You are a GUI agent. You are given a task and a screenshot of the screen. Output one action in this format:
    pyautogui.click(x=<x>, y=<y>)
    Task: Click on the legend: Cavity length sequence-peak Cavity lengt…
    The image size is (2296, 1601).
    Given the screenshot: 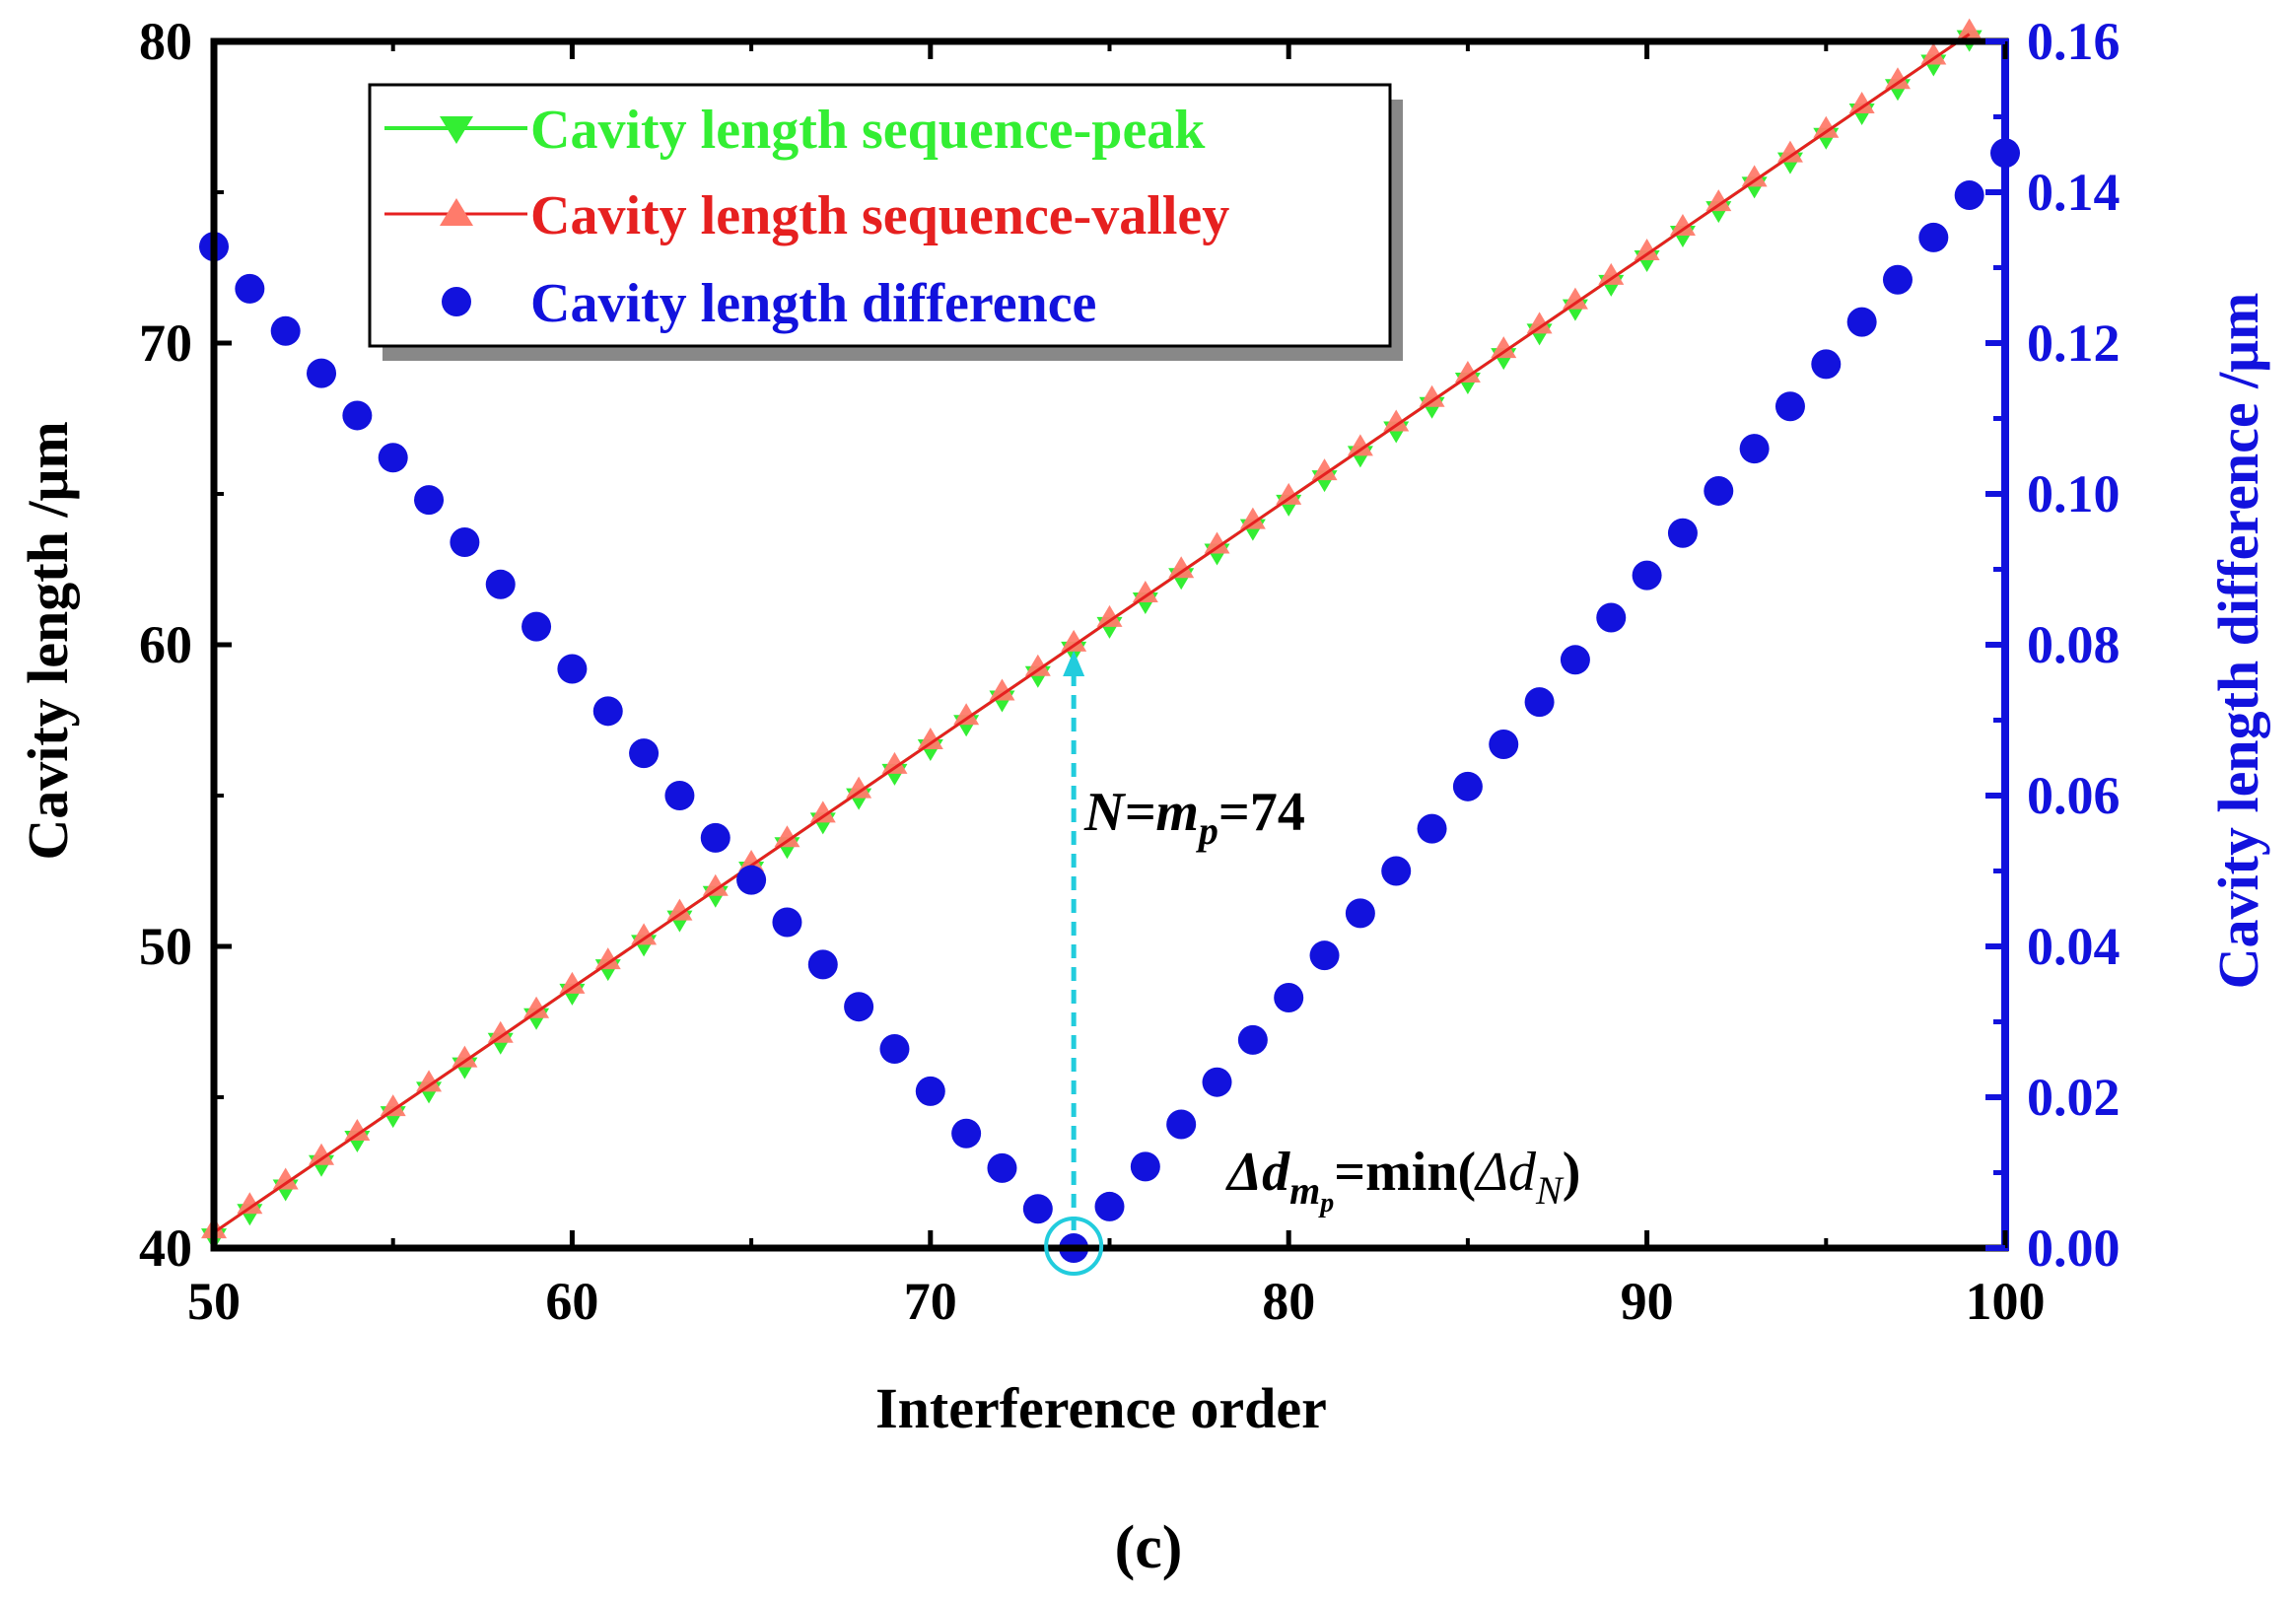 What is the action you would take?
    pyautogui.click(x=885, y=222)
    